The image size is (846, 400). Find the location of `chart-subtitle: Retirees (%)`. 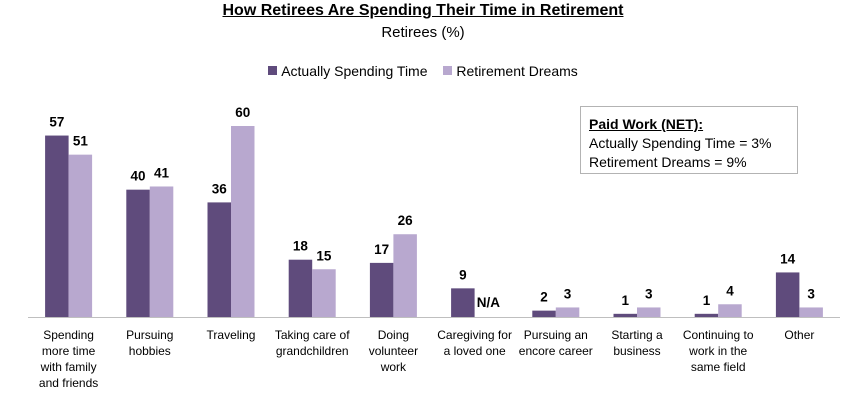

chart-subtitle: Retirees (%) is located at coordinates (423, 32).